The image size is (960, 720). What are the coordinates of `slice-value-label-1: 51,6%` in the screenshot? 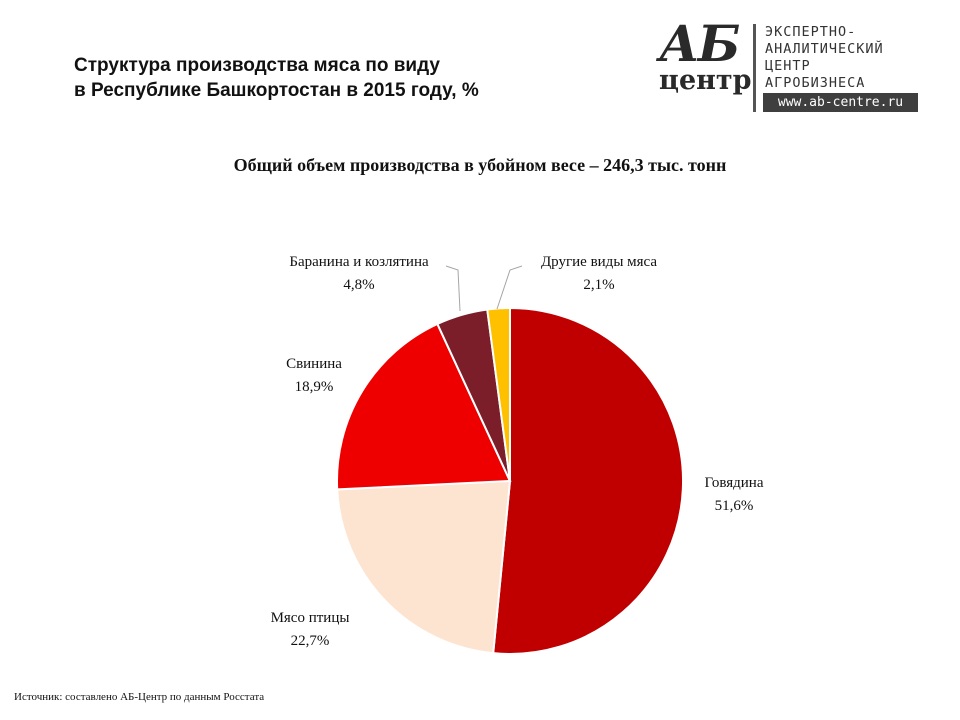 It's located at (734, 506).